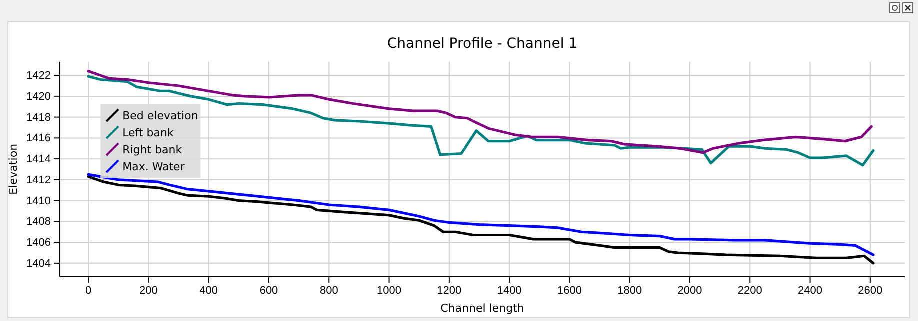 The height and width of the screenshot is (321, 918). What do you see at coordinates (810, 290) in the screenshot?
I see `x-tick-label: 2400` at bounding box center [810, 290].